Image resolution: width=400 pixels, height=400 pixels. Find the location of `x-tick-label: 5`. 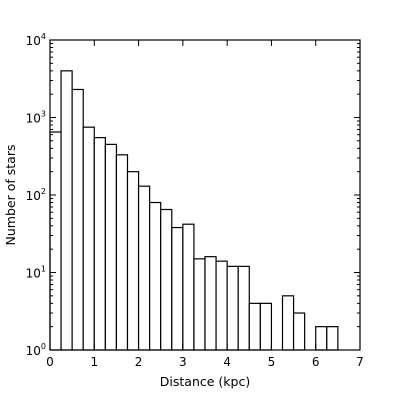

x-tick-label: 5 is located at coordinates (272, 362).